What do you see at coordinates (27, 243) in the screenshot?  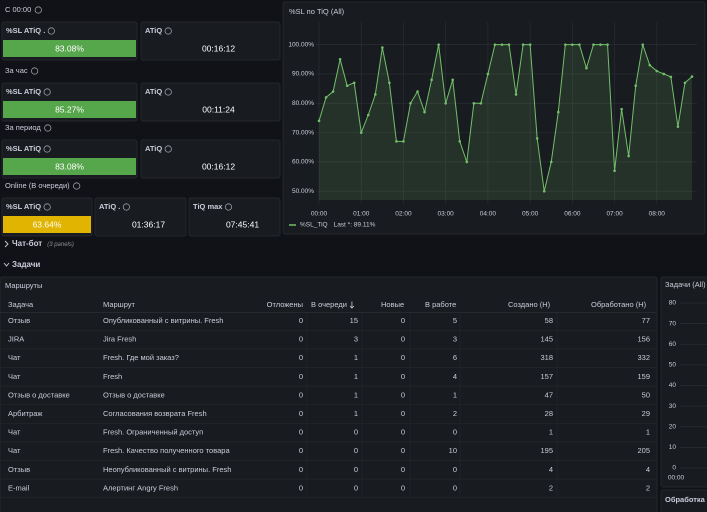 I see `row-title: Чат-бот` at bounding box center [27, 243].